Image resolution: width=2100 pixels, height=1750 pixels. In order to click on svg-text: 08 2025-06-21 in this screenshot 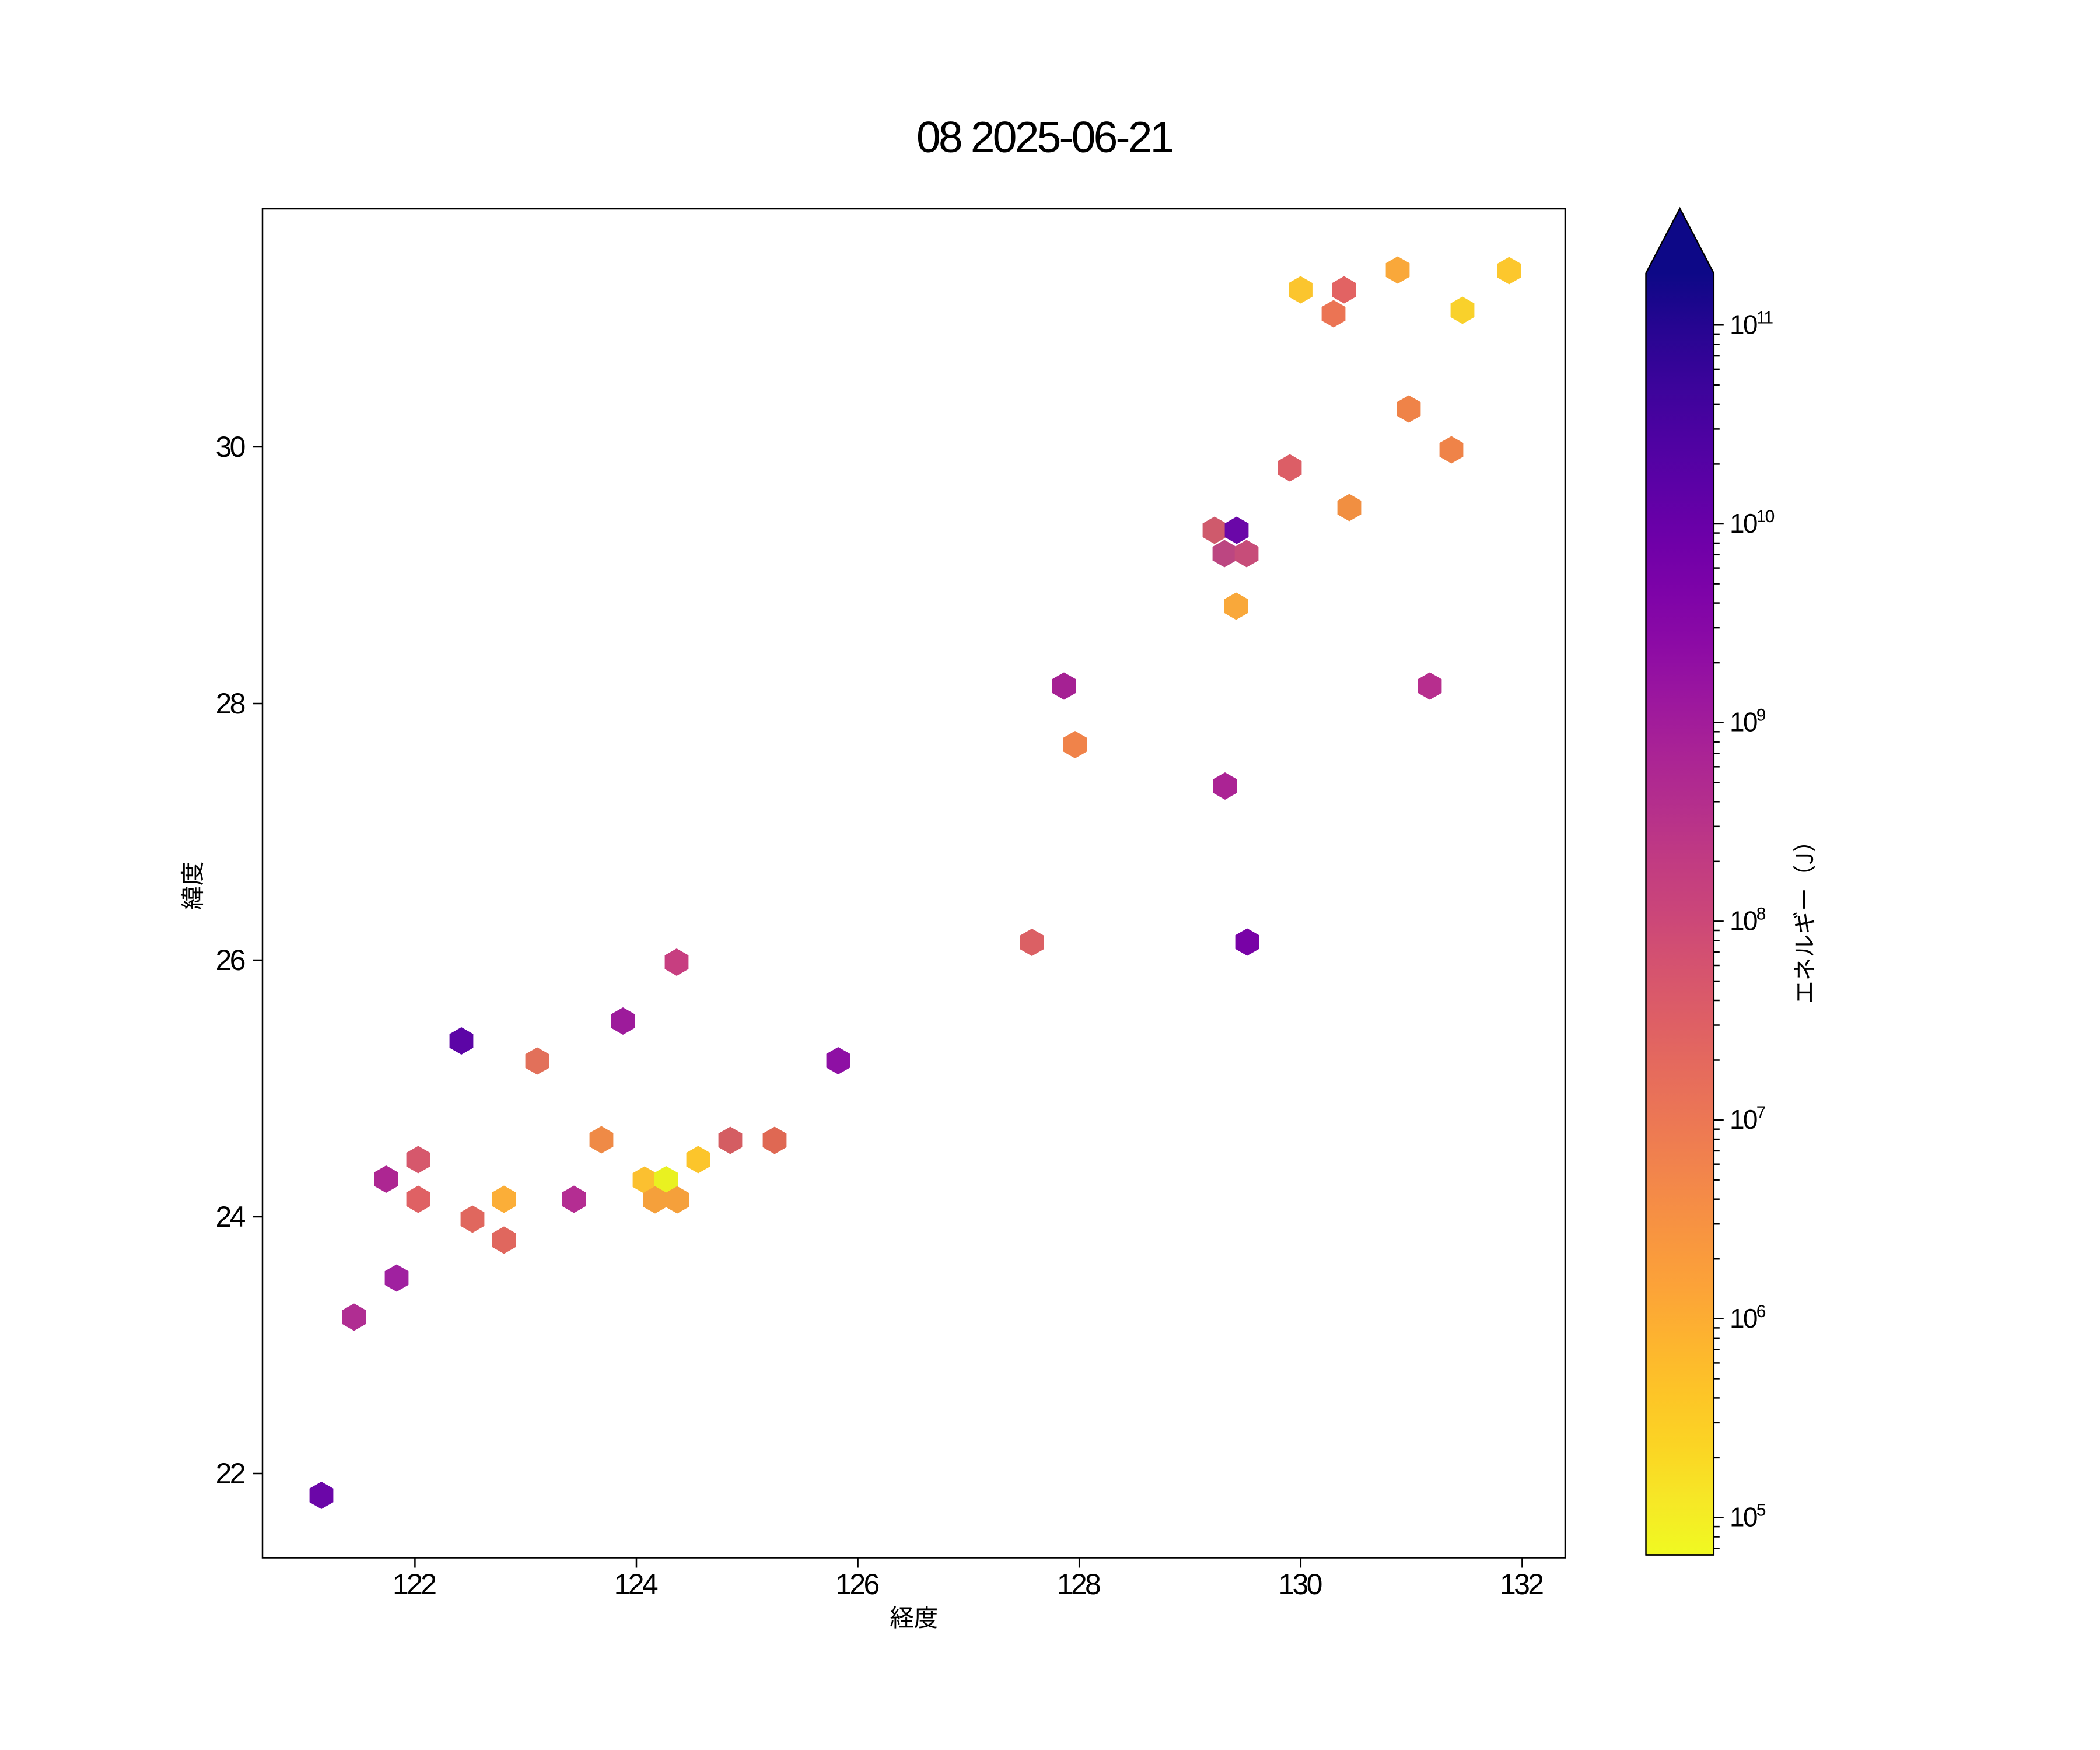, I will do `click(1044, 137)`.